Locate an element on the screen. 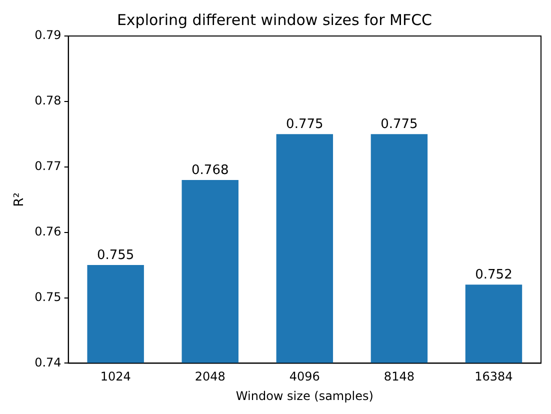 The height and width of the screenshot is (414, 551). y-tick-label: 0.74 is located at coordinates (48, 362).